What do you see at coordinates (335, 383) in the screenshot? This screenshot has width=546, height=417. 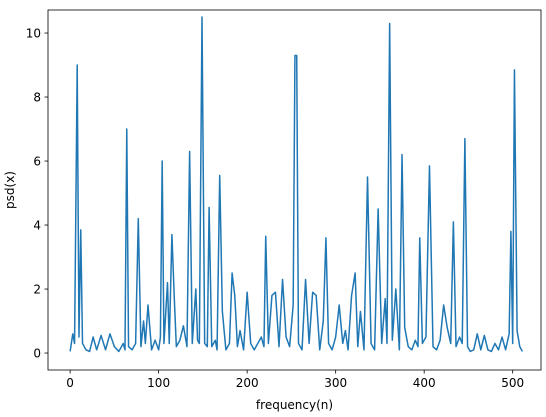 I see `x-tick-label: 300` at bounding box center [335, 383].